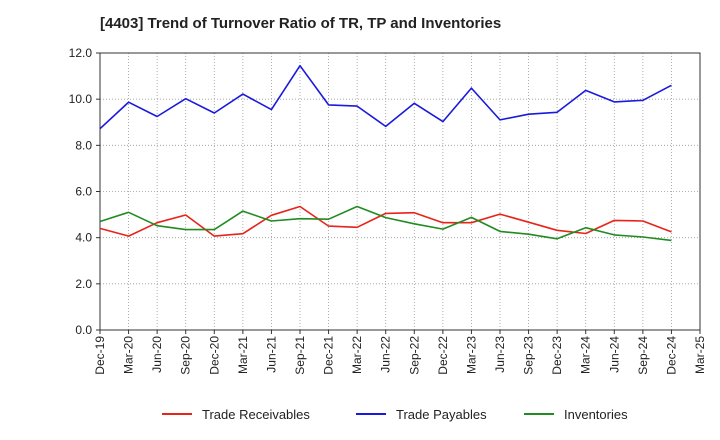 The width and height of the screenshot is (720, 440). I want to click on x-tick-label: Mar-22, so click(357, 355).